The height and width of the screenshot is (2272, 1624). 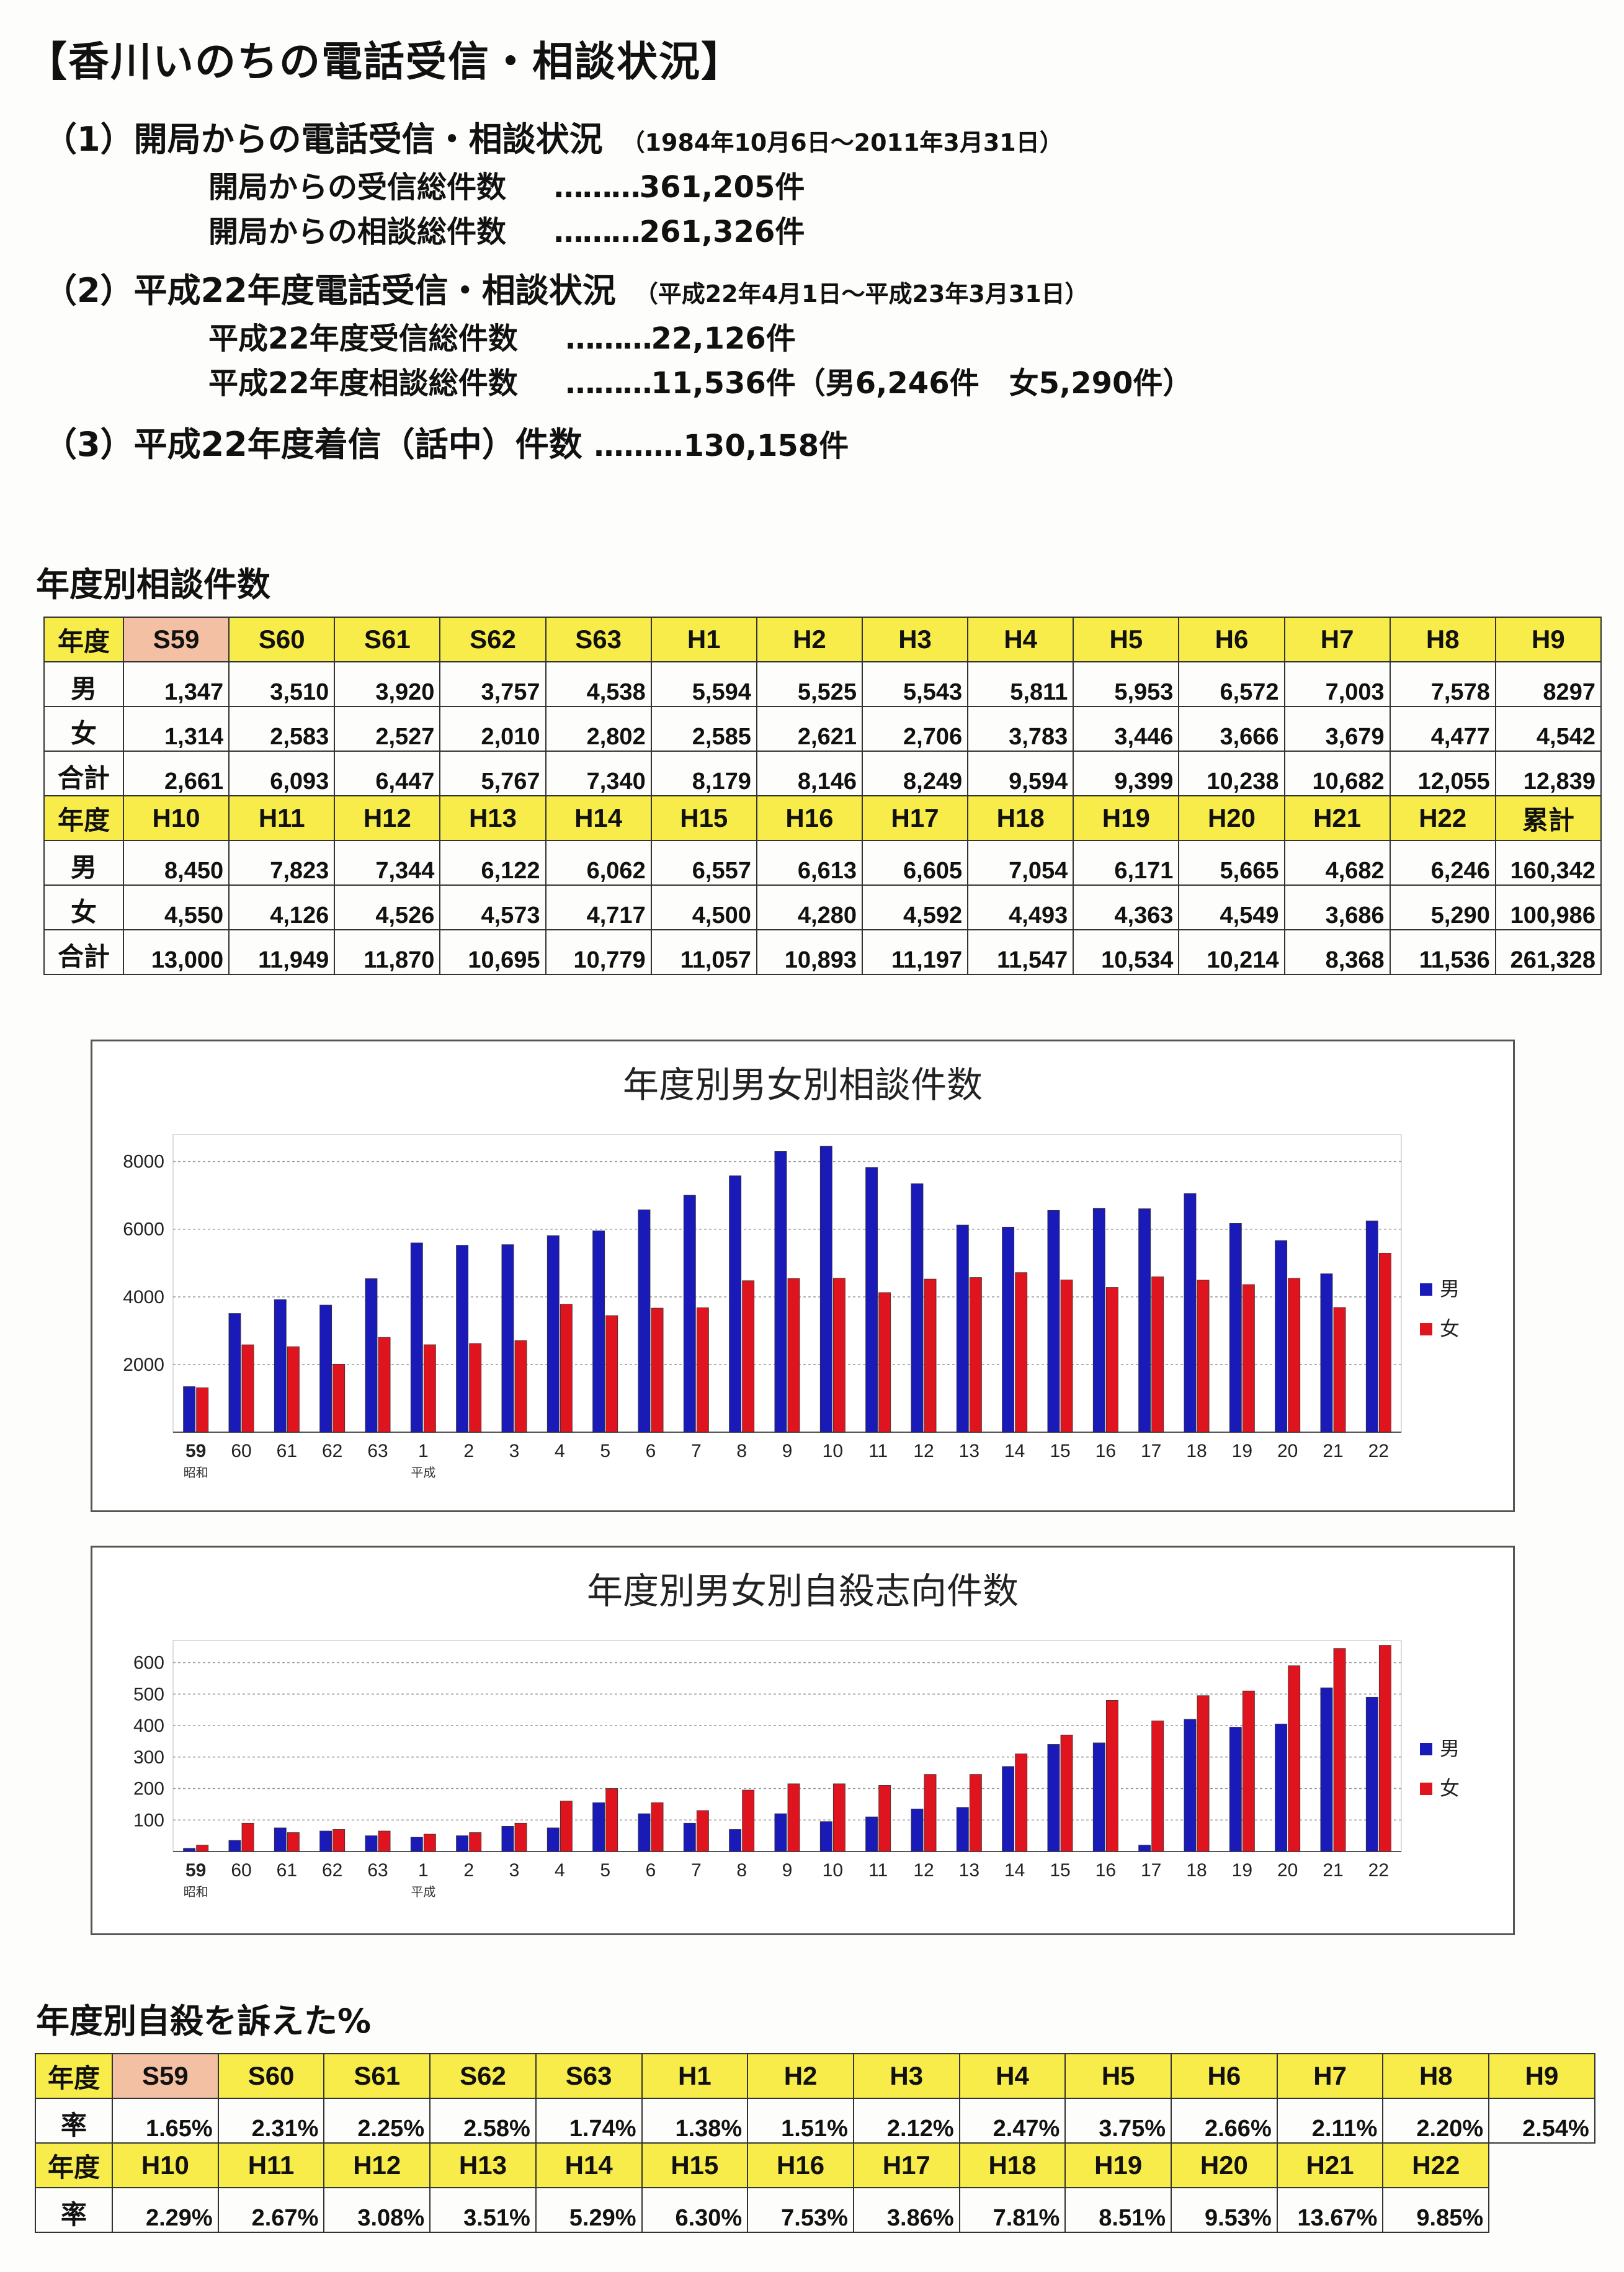 What do you see at coordinates (651, 1870) in the screenshot?
I see `x-tick-label: 6` at bounding box center [651, 1870].